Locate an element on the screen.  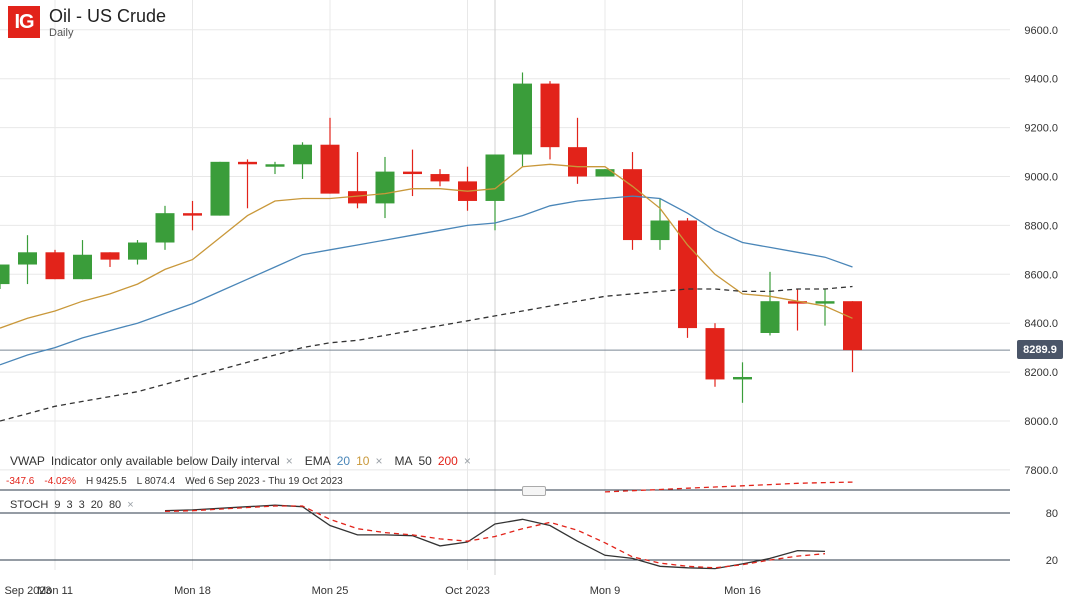
time-tick-label: Mon 18 is located at coordinates (192, 591).